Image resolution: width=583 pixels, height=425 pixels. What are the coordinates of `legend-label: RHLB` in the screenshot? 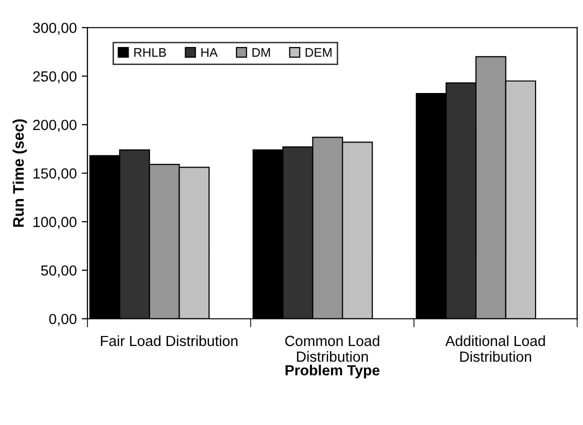 It's located at (150, 52).